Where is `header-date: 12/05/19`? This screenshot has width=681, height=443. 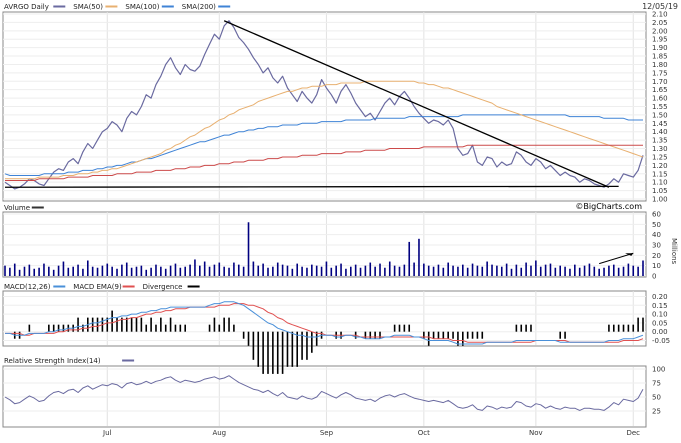 header-date: 12/05/19 is located at coordinates (660, 6).